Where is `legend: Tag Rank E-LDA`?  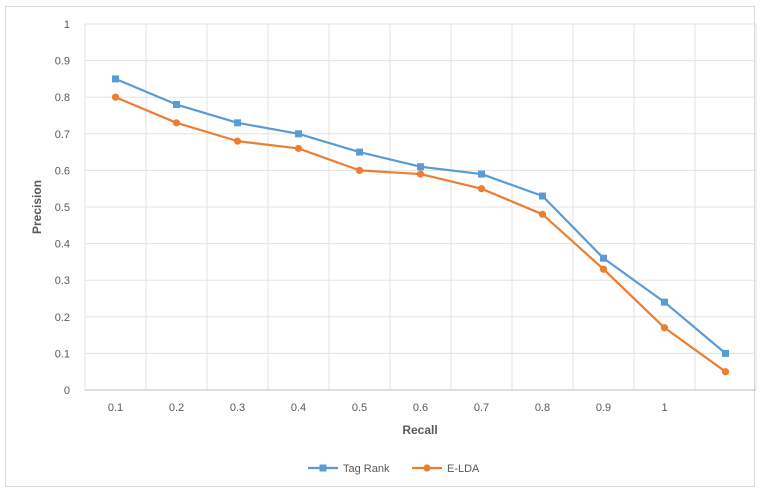 legend: Tag Rank E-LDA is located at coordinates (394, 469).